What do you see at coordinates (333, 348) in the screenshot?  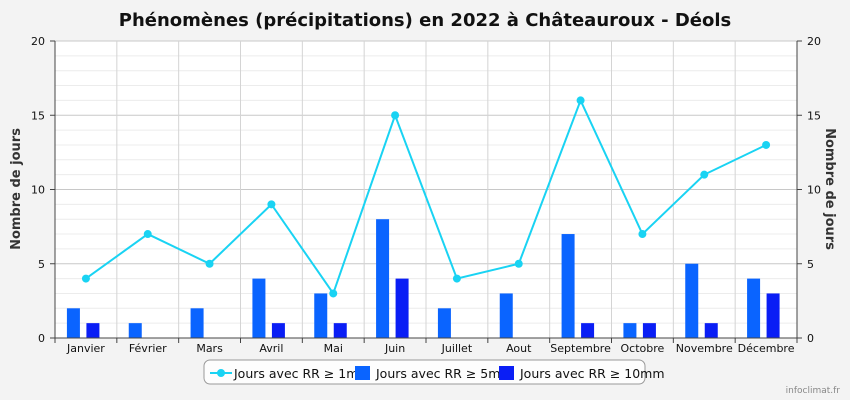 I see `x-tick-label: Mai` at bounding box center [333, 348].